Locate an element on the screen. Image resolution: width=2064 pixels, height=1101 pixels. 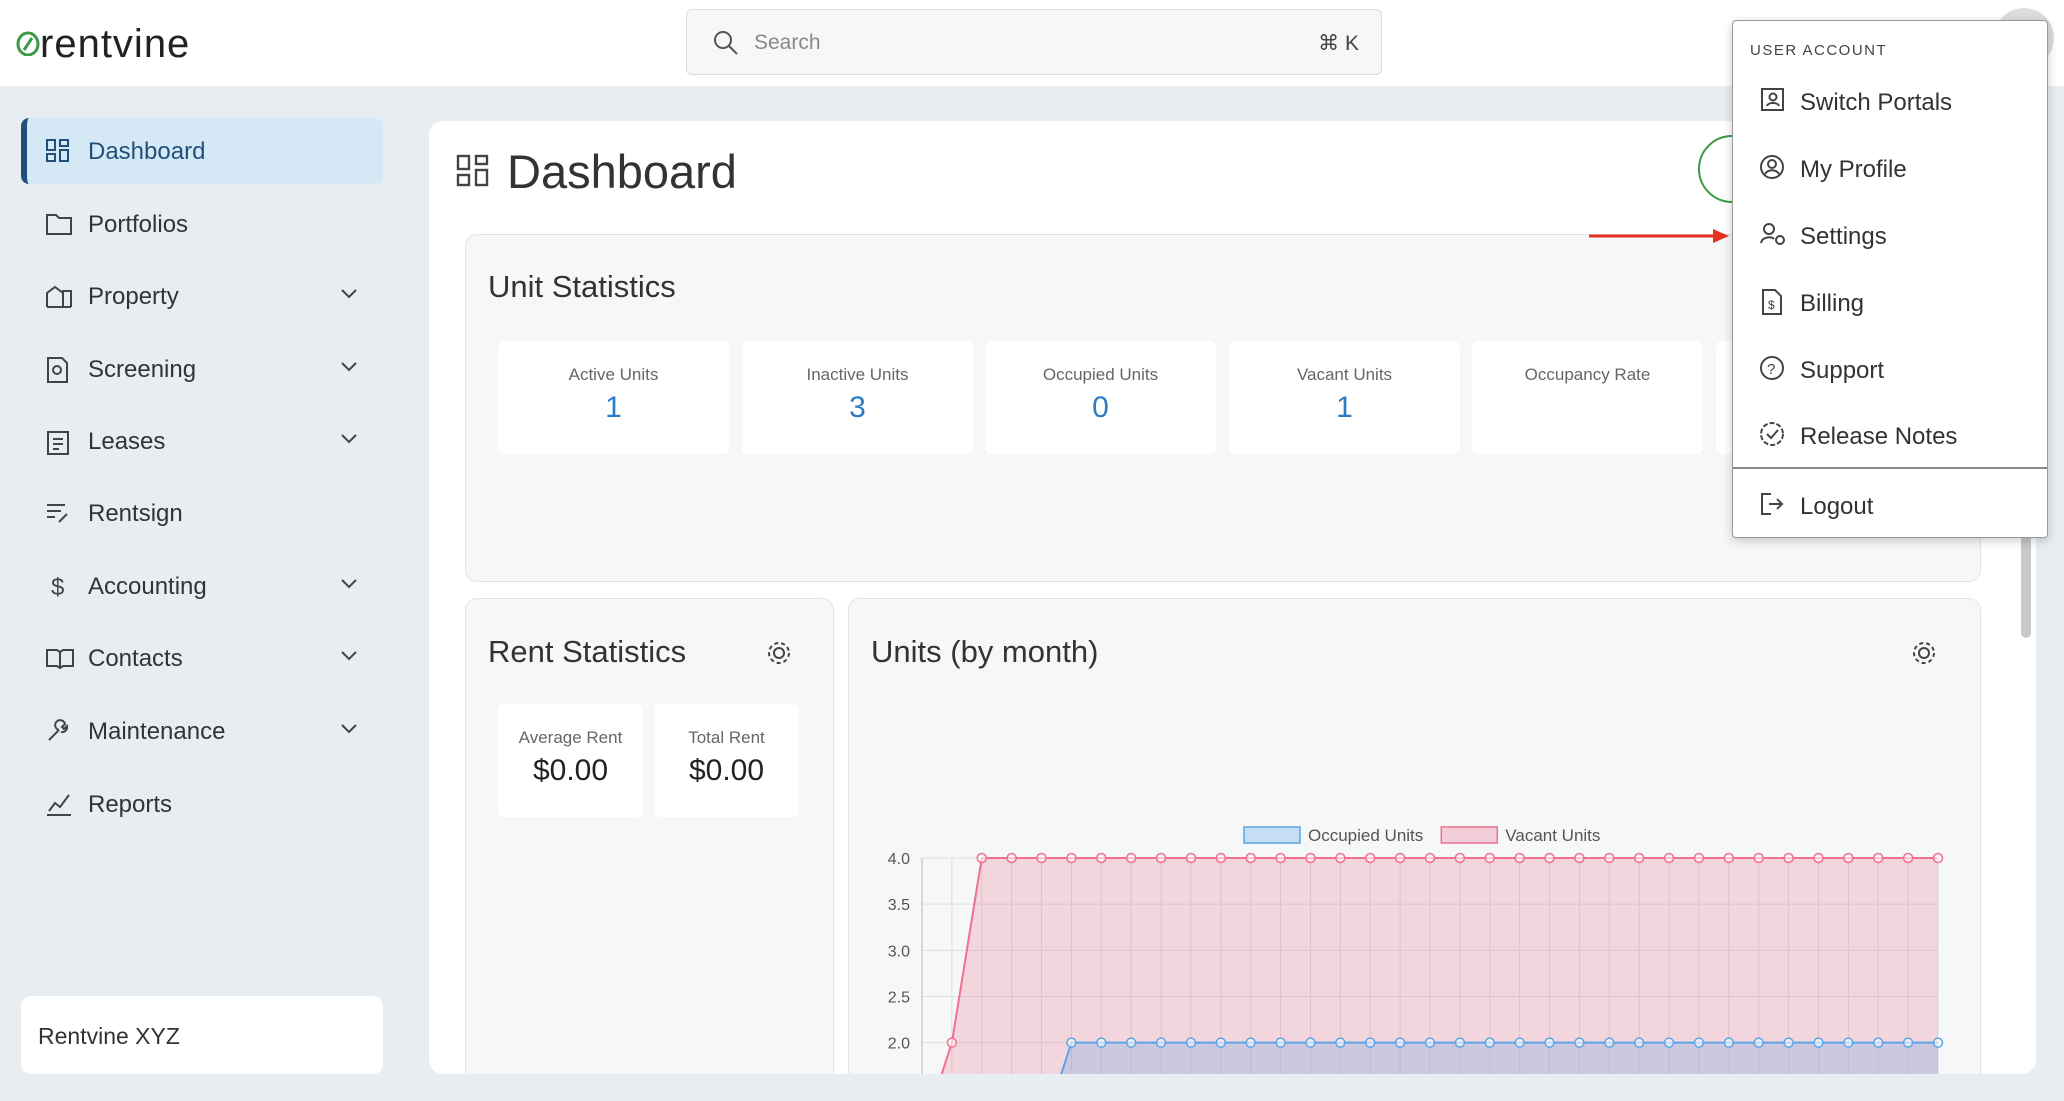
nav-label: Rentsign is located at coordinates (135, 513).